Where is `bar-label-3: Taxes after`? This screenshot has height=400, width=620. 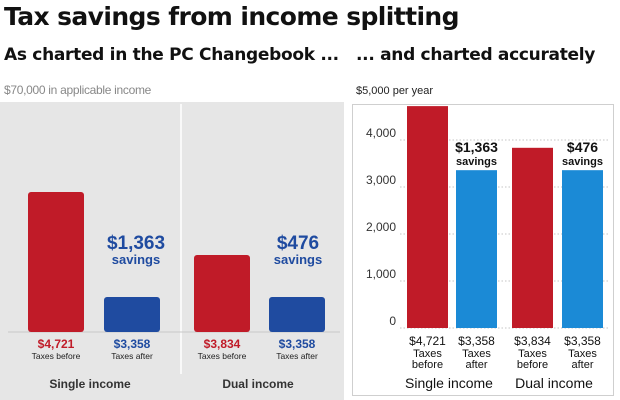 bar-label-3: Taxes after is located at coordinates (297, 356).